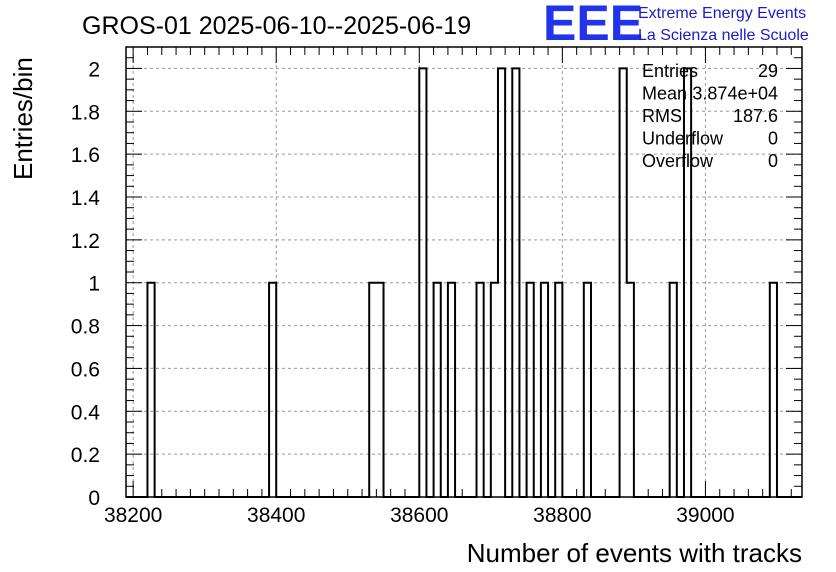 The width and height of the screenshot is (836, 572). Describe the element at coordinates (276, 515) in the screenshot. I see `x-tick-label: 38400` at that location.